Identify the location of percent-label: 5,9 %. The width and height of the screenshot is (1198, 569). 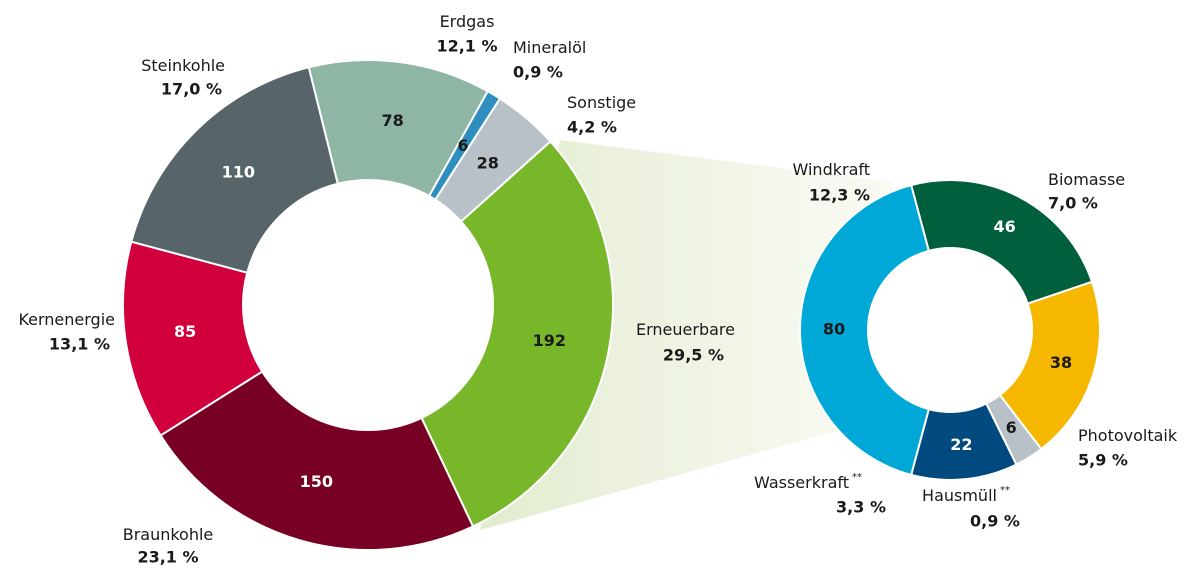
(1103, 460).